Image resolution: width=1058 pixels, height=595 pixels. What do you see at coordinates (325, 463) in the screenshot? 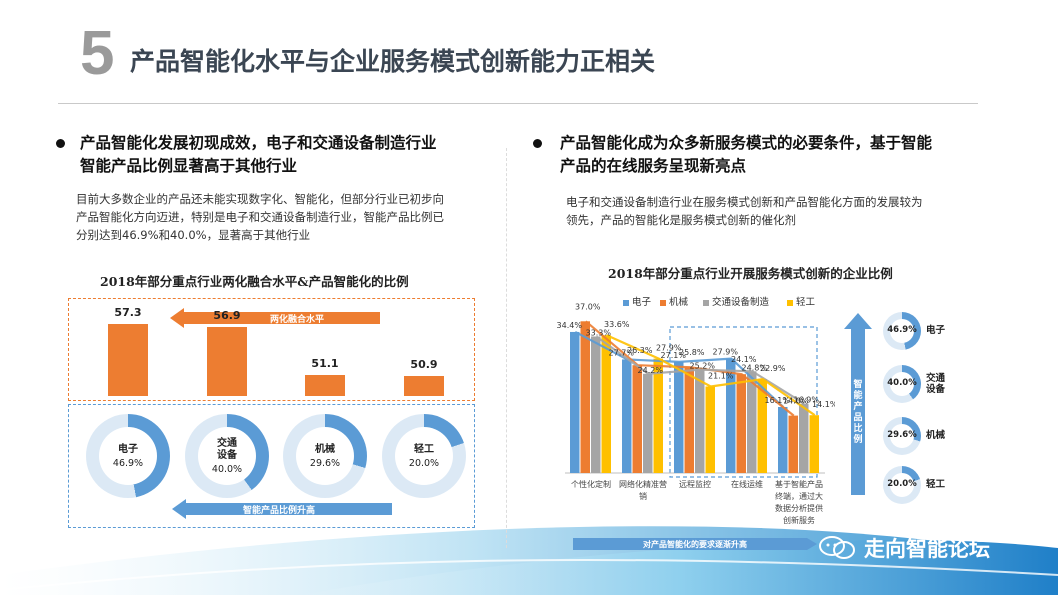
I see `donut-value-label: 29.6%` at bounding box center [325, 463].